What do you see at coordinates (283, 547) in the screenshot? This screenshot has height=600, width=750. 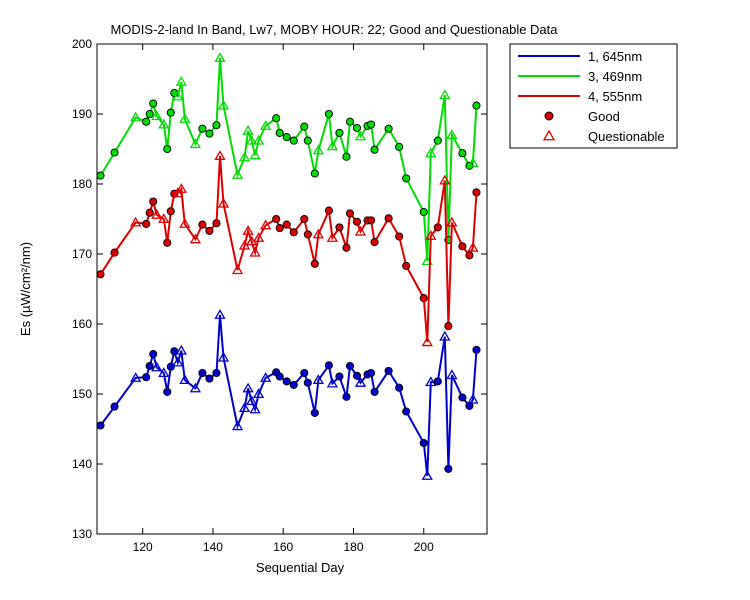 I see `x-tick-label: 160` at bounding box center [283, 547].